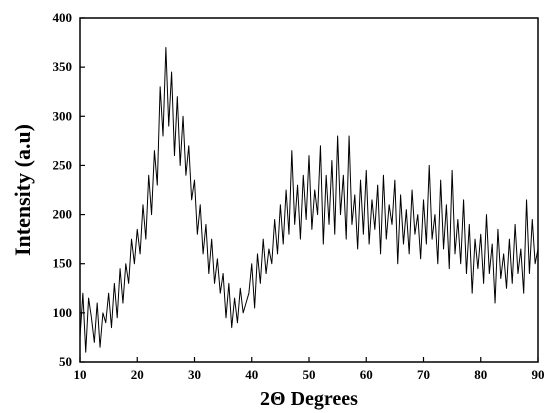 The image size is (545, 413). What do you see at coordinates (63, 214) in the screenshot?
I see `y-tick-label: 200` at bounding box center [63, 214].